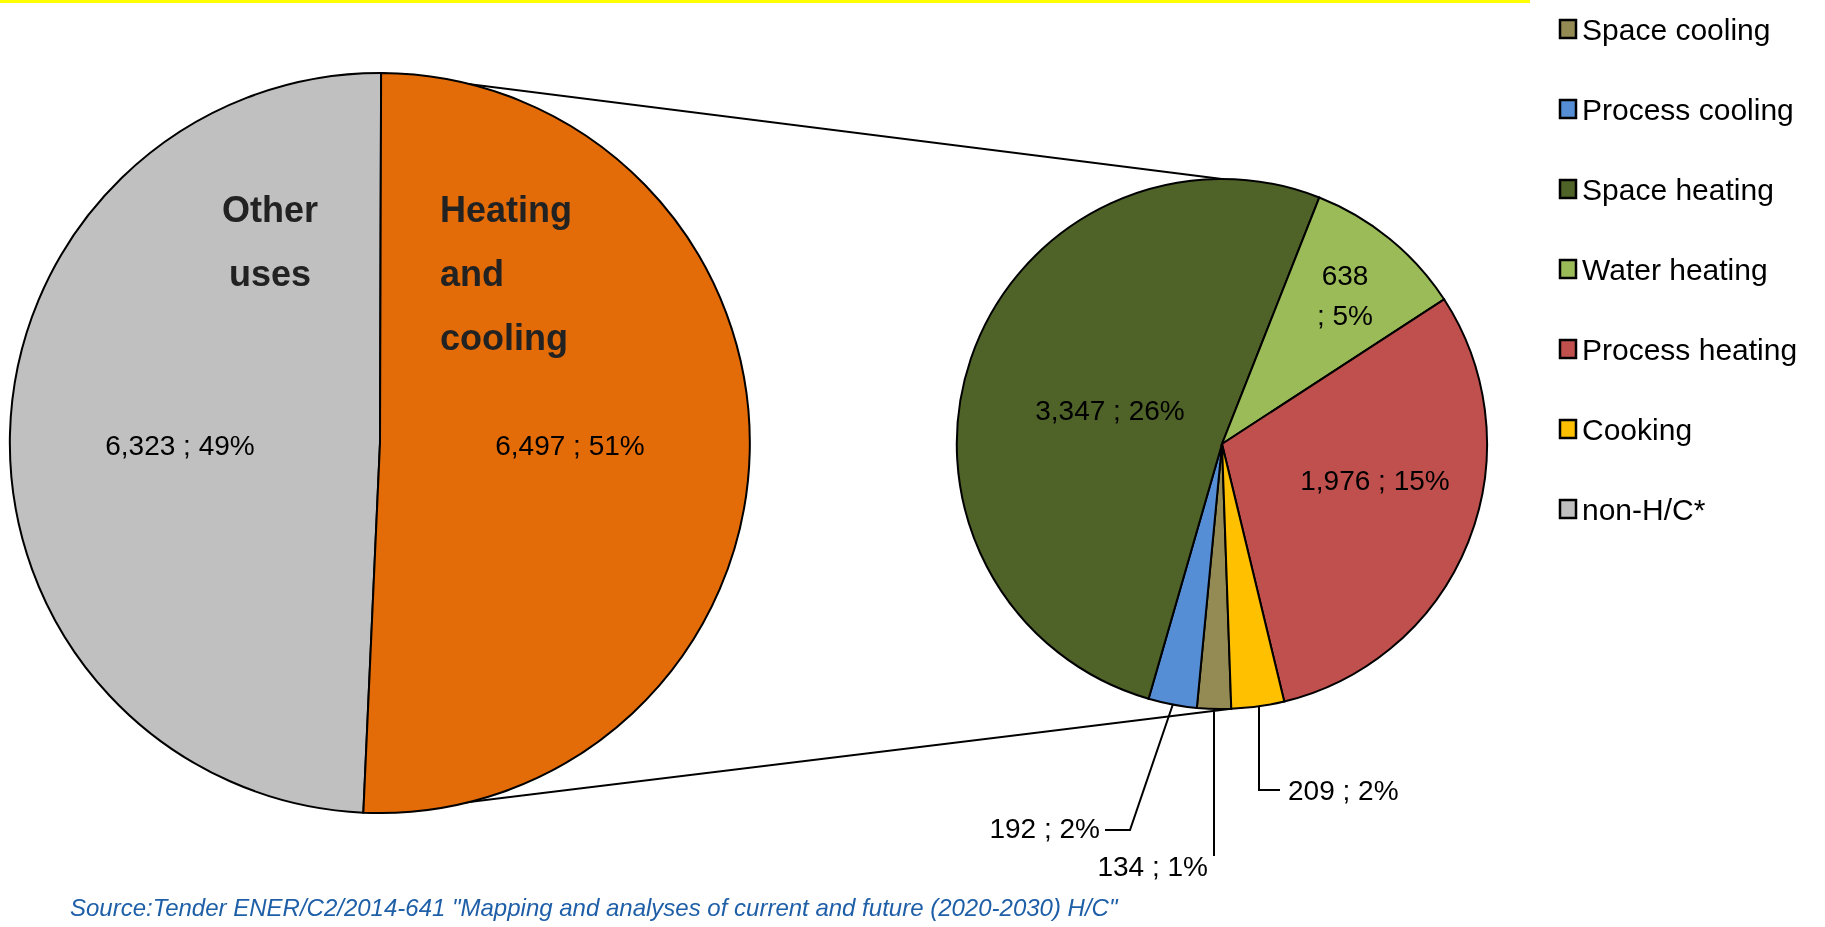 The height and width of the screenshot is (927, 1825). Describe the element at coordinates (594, 907) in the screenshot. I see `source-note: Source:Tender ENER/C2/2014-641 "Mapping and analyses of current and future (2020-2030) H/C"` at that location.